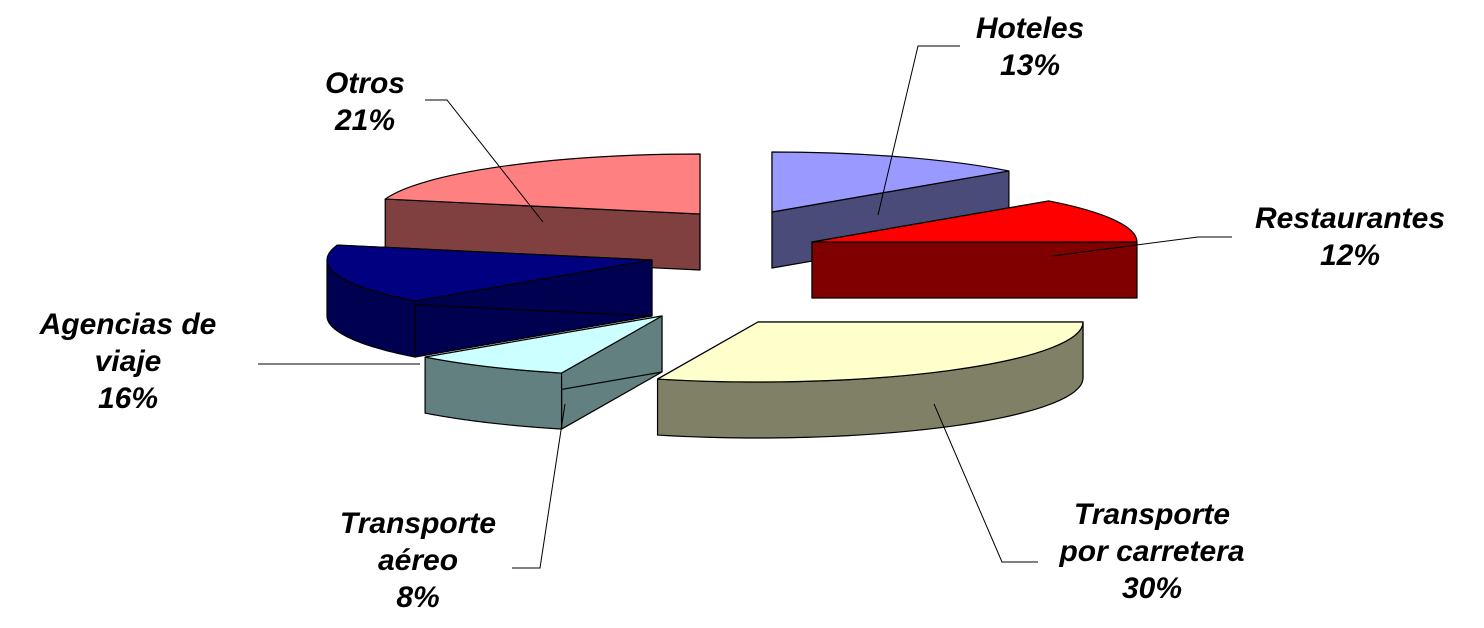 The height and width of the screenshot is (628, 1484). I want to click on label-line: Otros, so click(365, 83).